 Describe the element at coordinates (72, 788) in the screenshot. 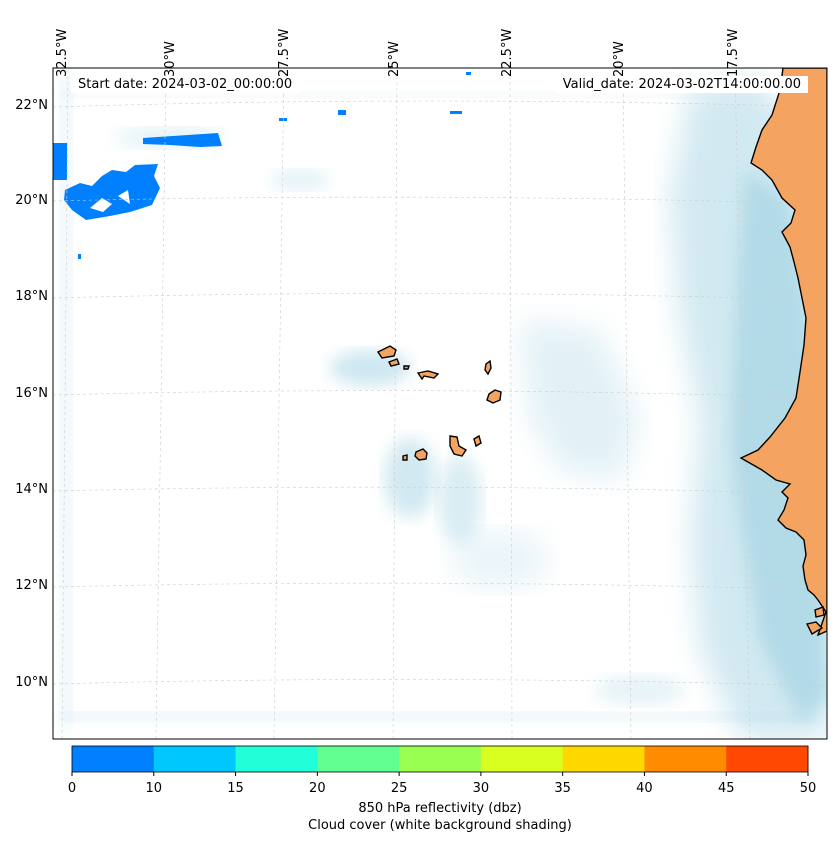

I see `colorbar-tick-label: 0` at that location.